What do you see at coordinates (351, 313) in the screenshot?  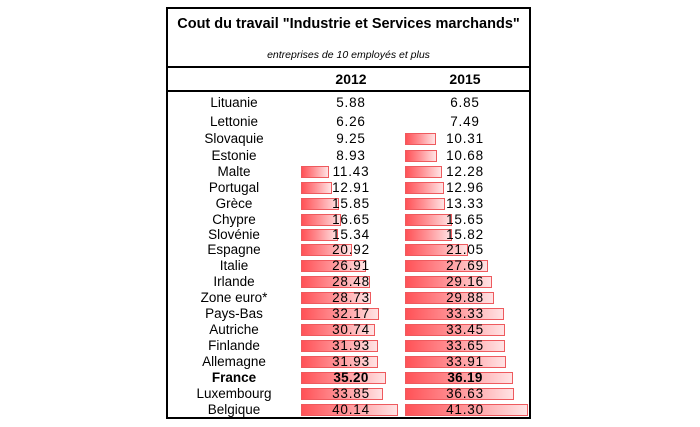 I see `value-label-2012: 32.17` at bounding box center [351, 313].